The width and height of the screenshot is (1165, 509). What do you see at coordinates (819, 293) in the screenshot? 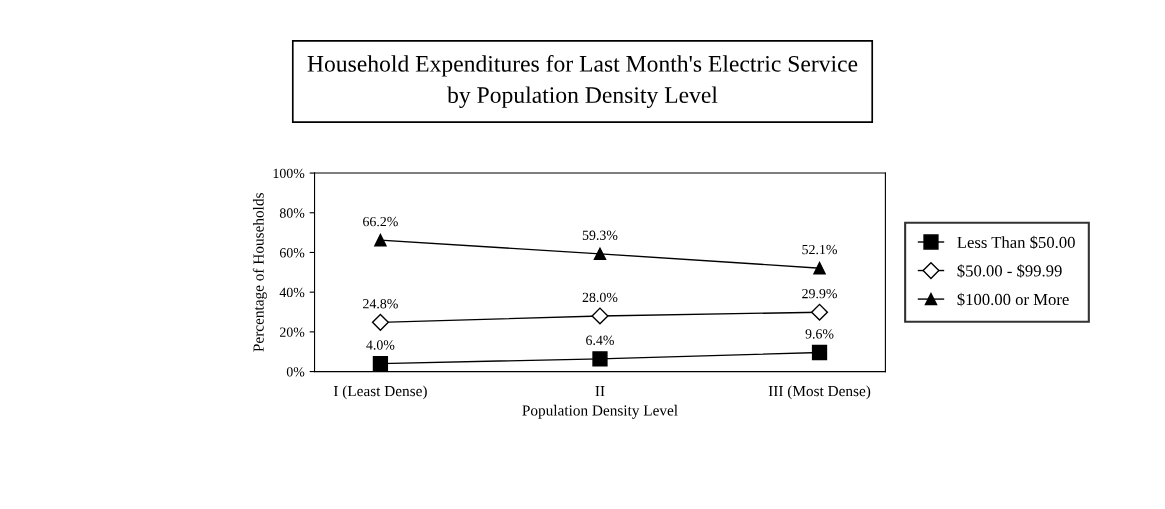
I see `data-label: 29.9%` at bounding box center [819, 293].